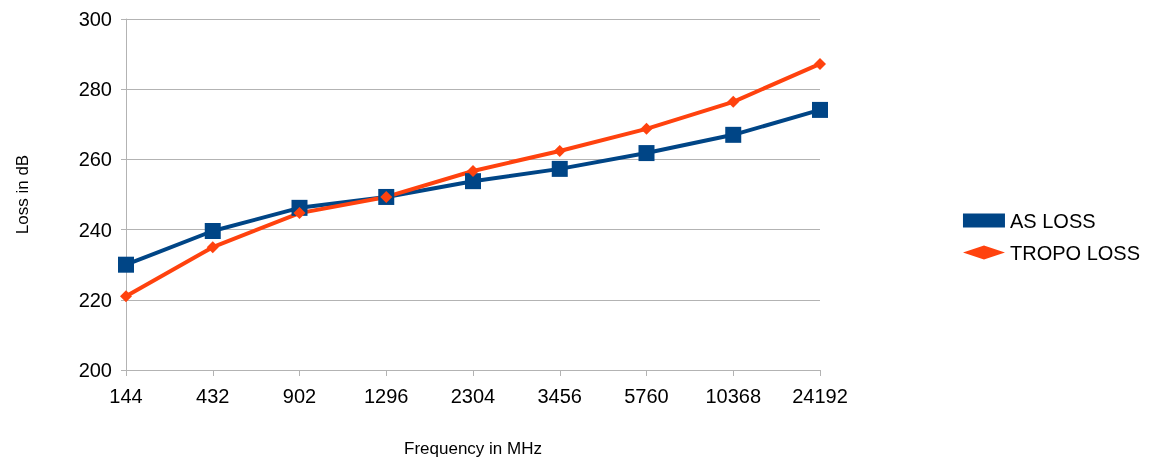 Image resolution: width=1155 pixels, height=473 pixels. I want to click on y-tick-label: 260, so click(95, 159).